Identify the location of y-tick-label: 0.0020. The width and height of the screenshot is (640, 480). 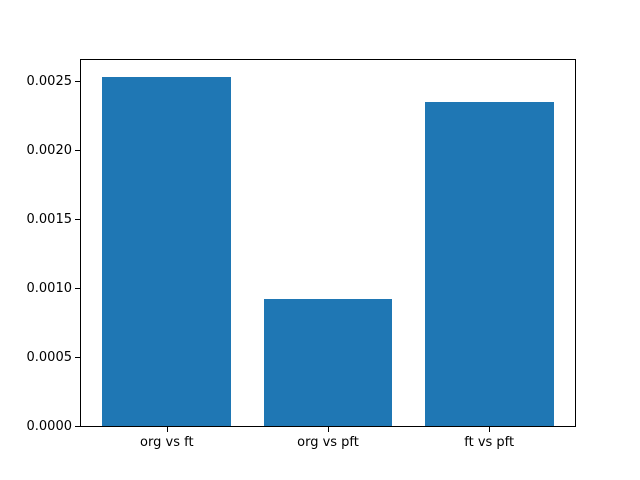
(49, 150).